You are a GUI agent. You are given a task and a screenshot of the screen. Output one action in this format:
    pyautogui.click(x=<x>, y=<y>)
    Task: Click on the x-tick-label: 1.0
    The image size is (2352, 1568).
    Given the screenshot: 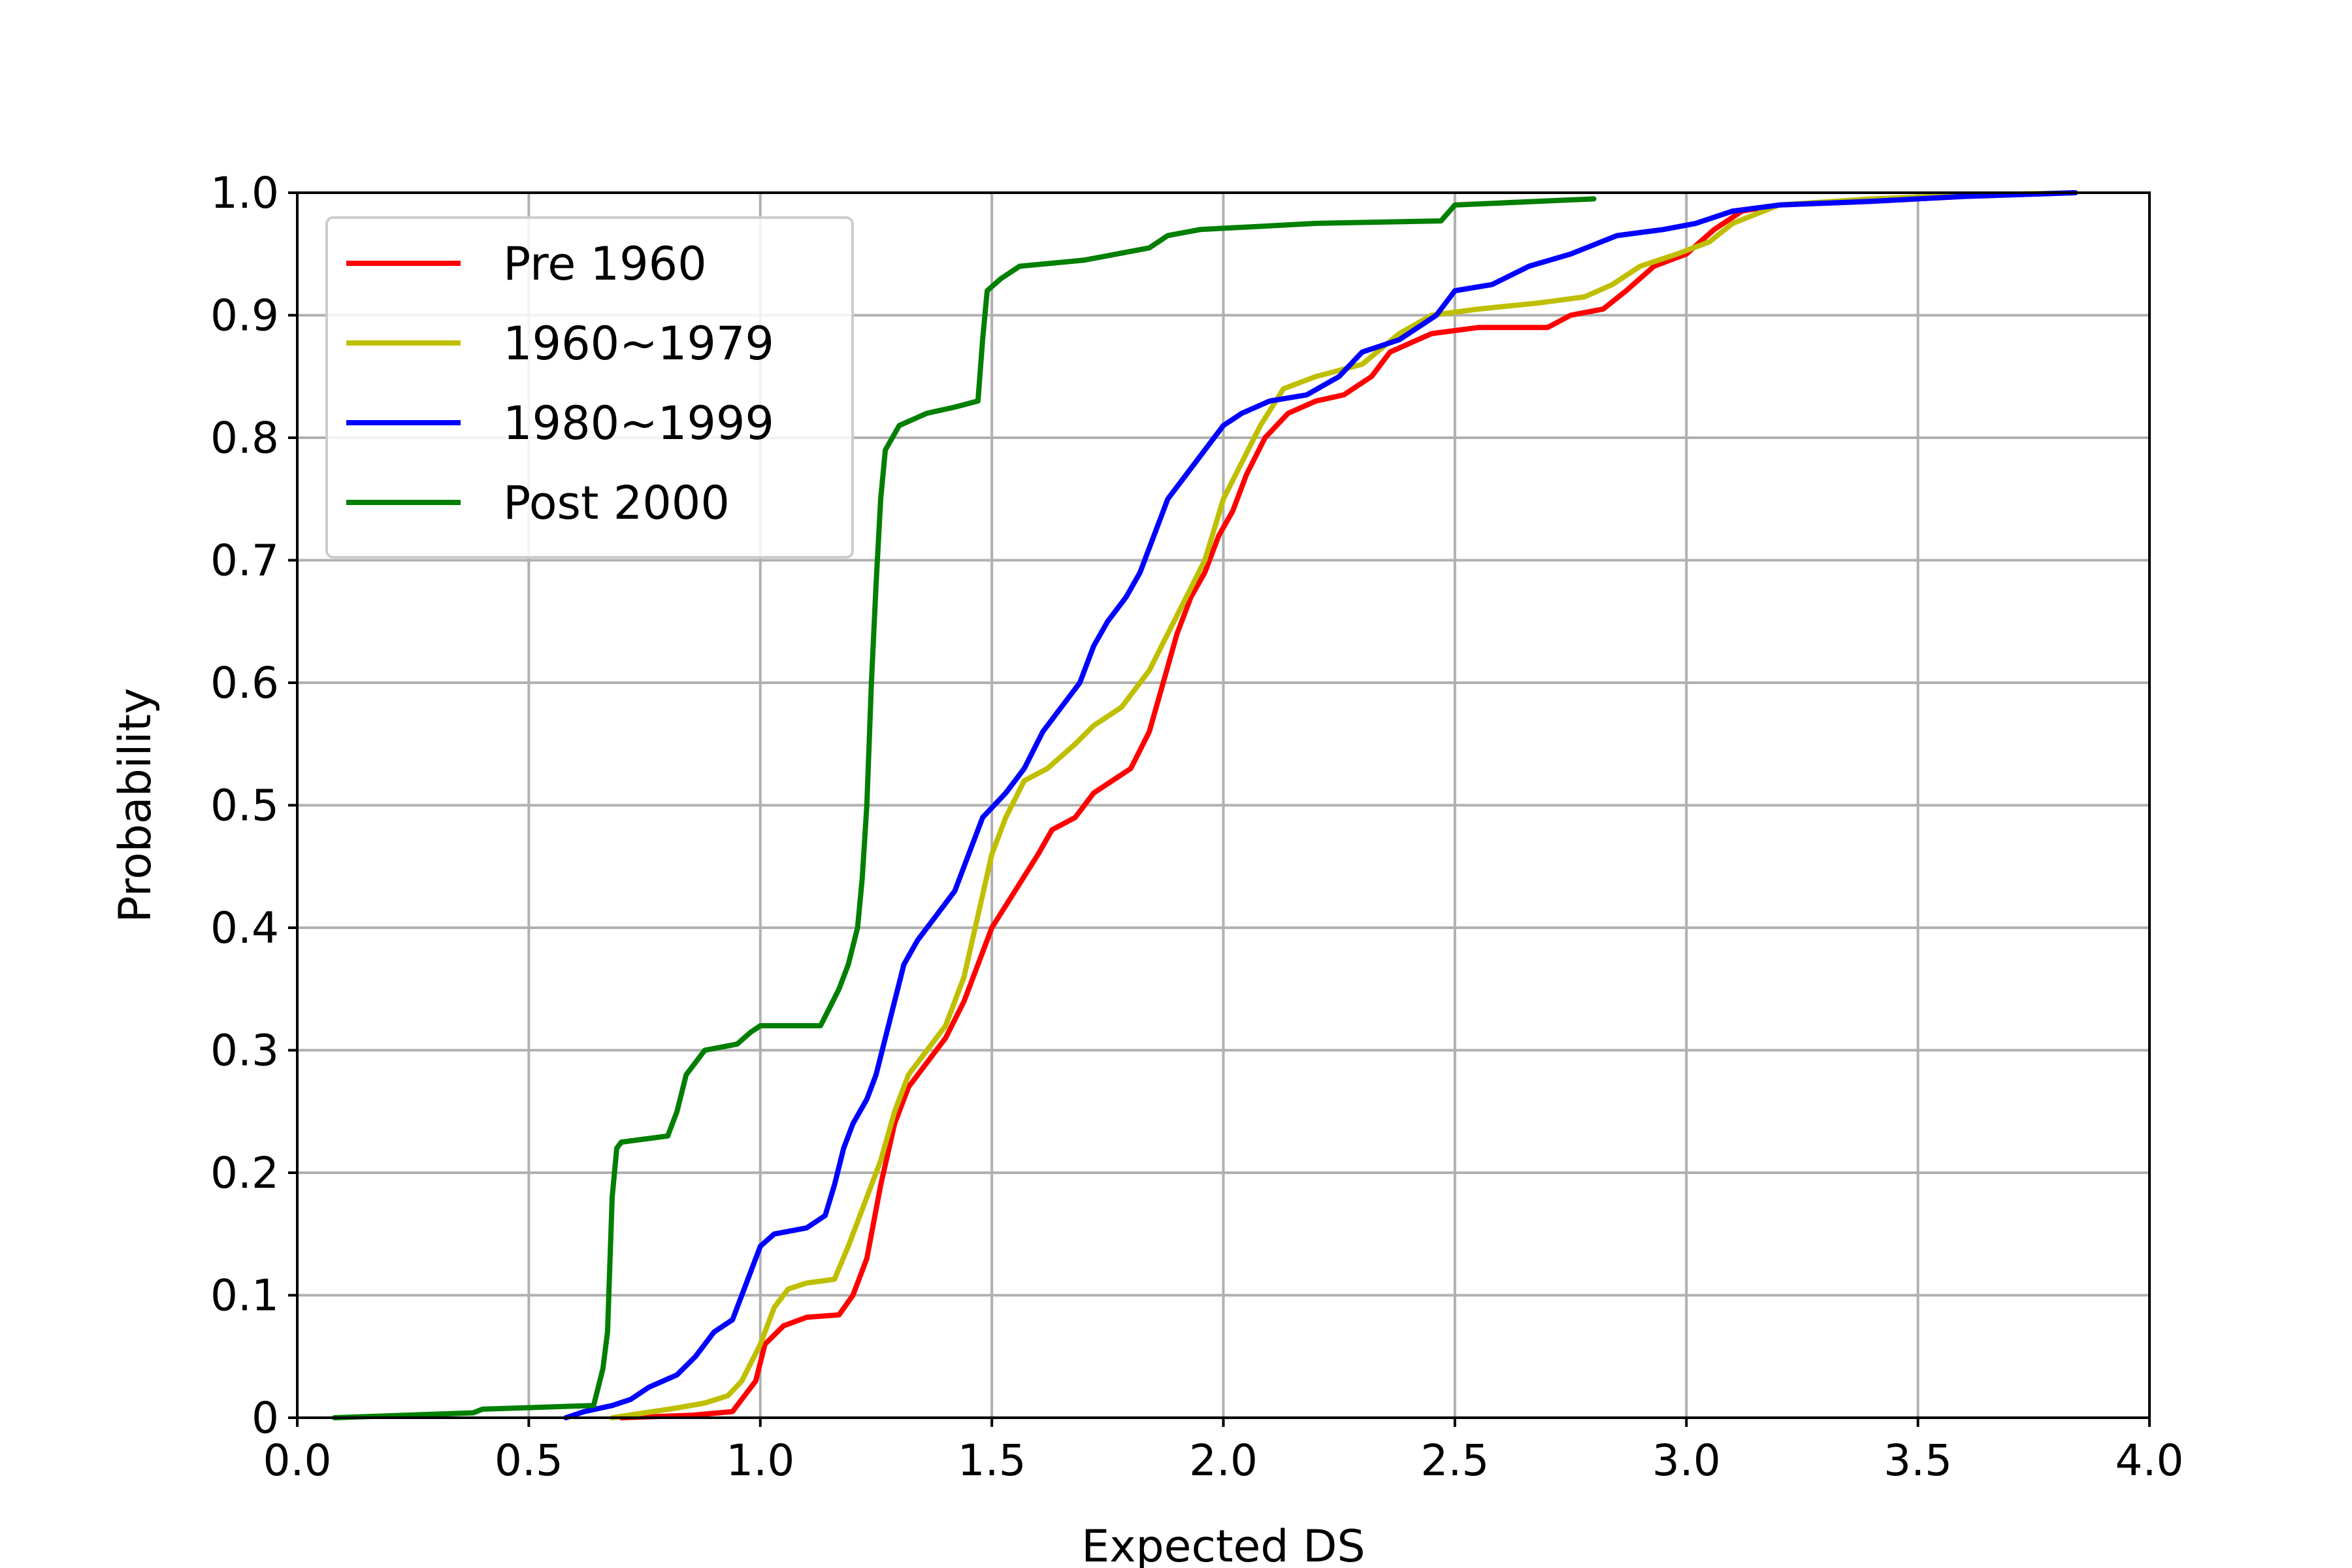 What is the action you would take?
    pyautogui.click(x=760, y=1460)
    